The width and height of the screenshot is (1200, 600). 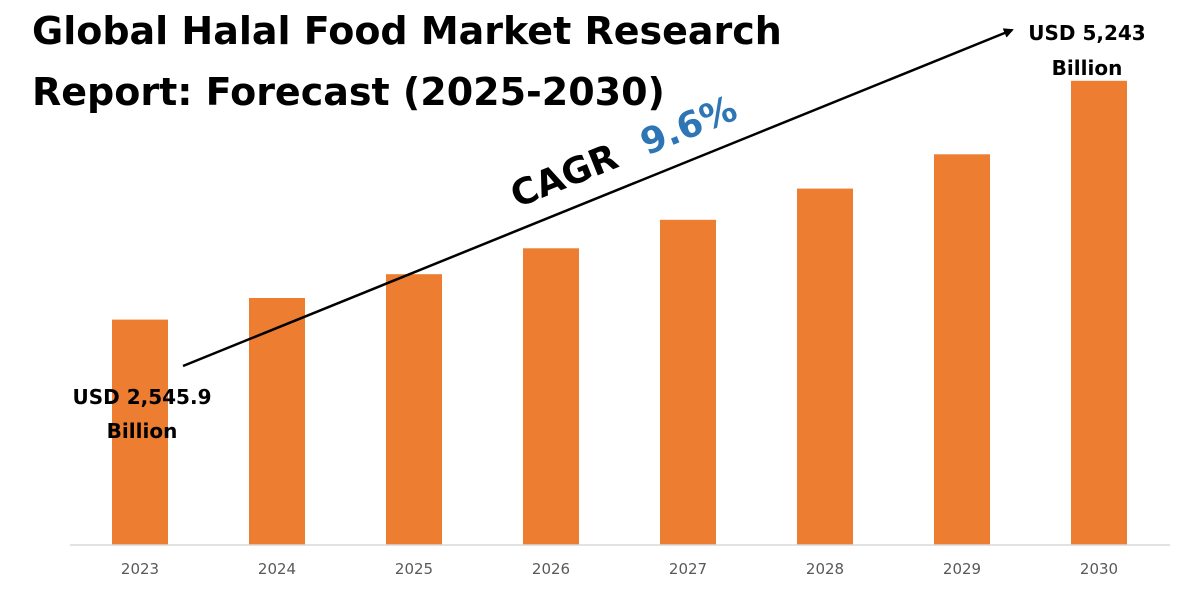 What do you see at coordinates (414, 569) in the screenshot?
I see `x-tick-label-2025: 2025` at bounding box center [414, 569].